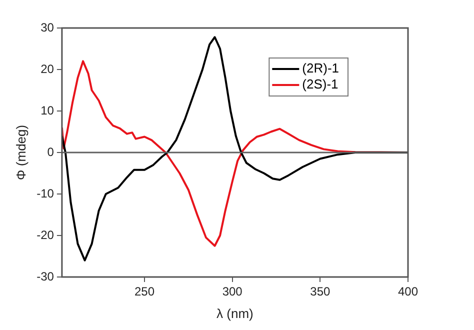 This screenshot has width=474, height=330. Describe the element at coordinates (45, 193) in the screenshot. I see `y-tick-label: -10` at that location.